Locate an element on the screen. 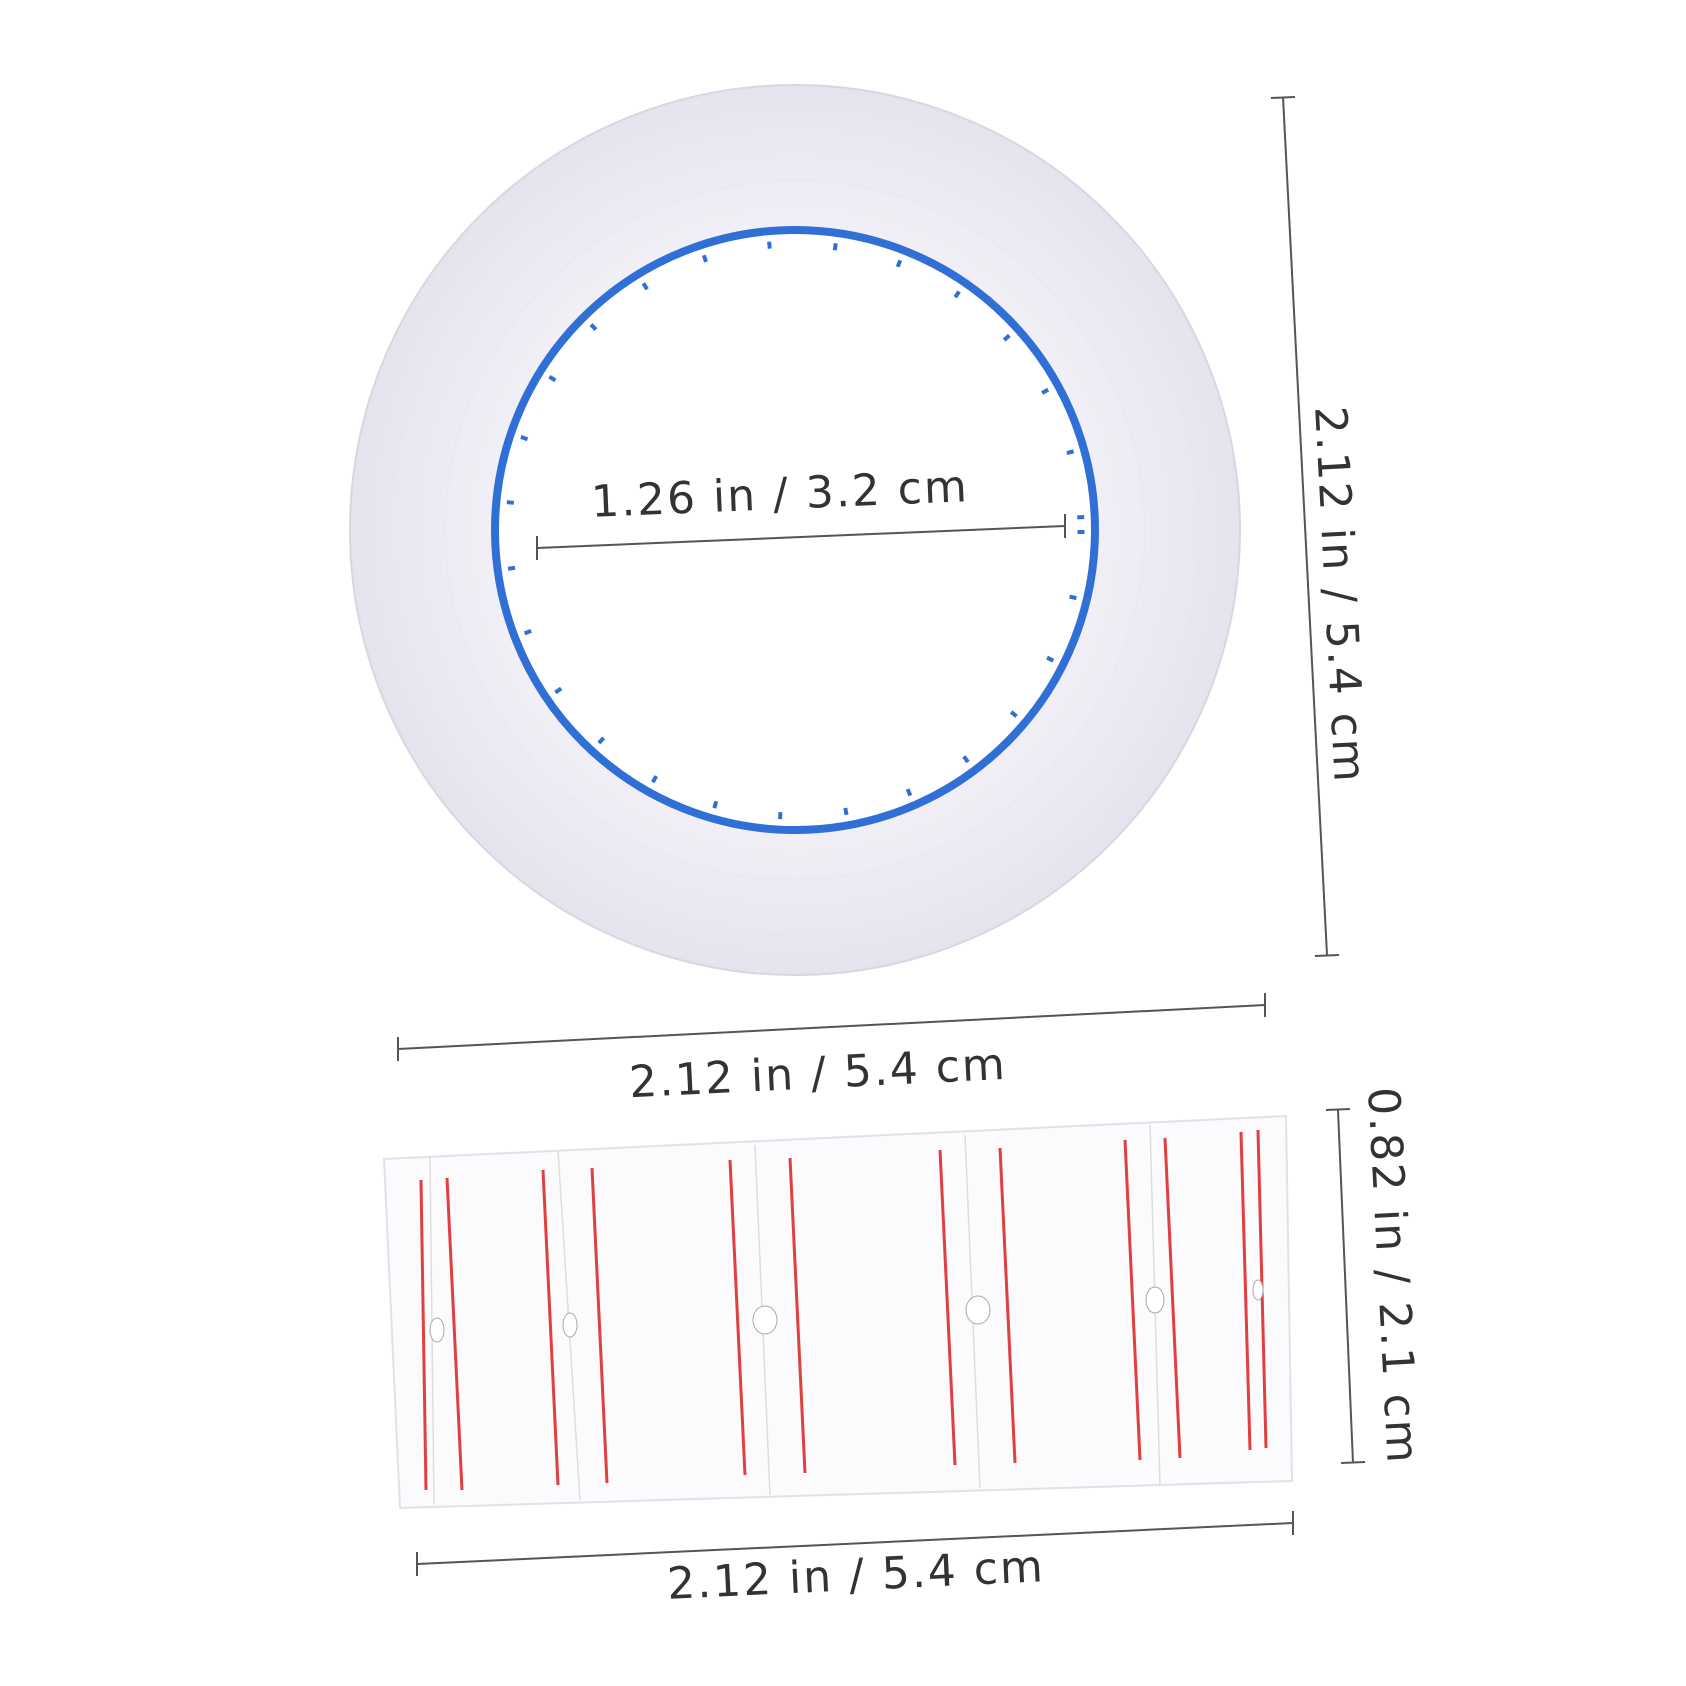 Image resolution: width=1686 pixels, height=1686 pixels. strip-width-dimension: 2.12 in / 5.4 cm is located at coordinates (855, 1560).